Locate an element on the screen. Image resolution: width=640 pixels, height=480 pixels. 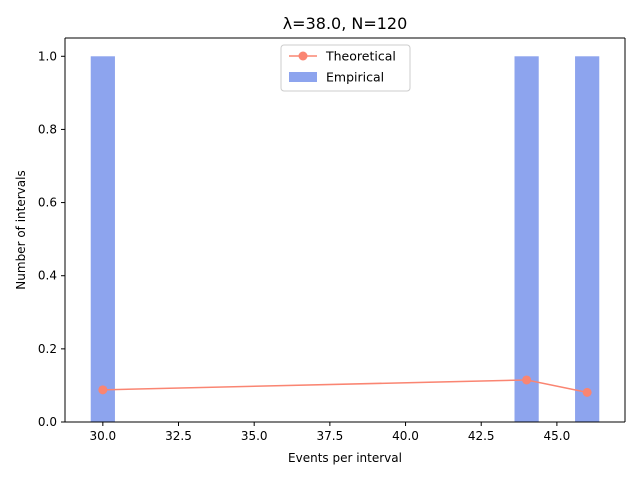
x-tick-label: 45.0 is located at coordinates (557, 436).